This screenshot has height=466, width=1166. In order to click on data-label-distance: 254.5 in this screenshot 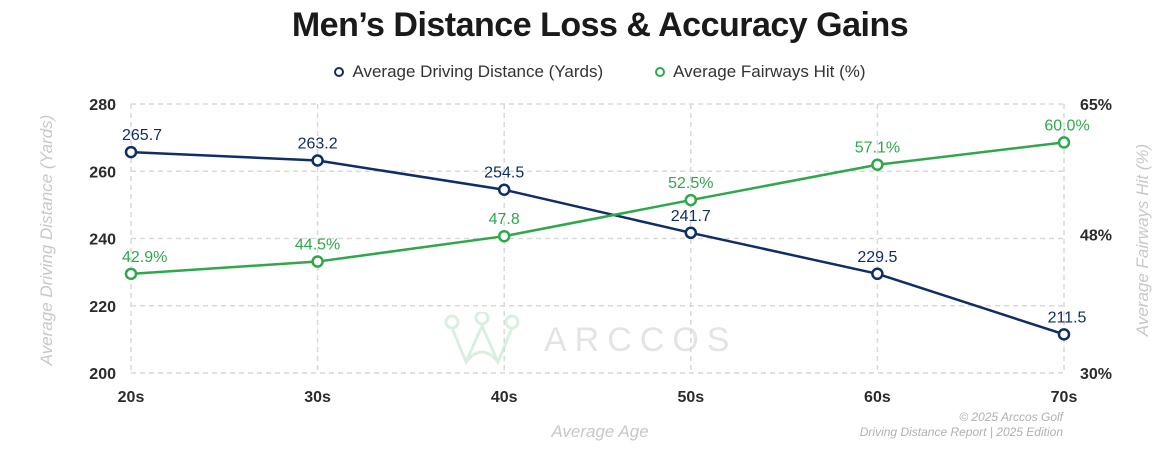, I will do `click(504, 173)`.